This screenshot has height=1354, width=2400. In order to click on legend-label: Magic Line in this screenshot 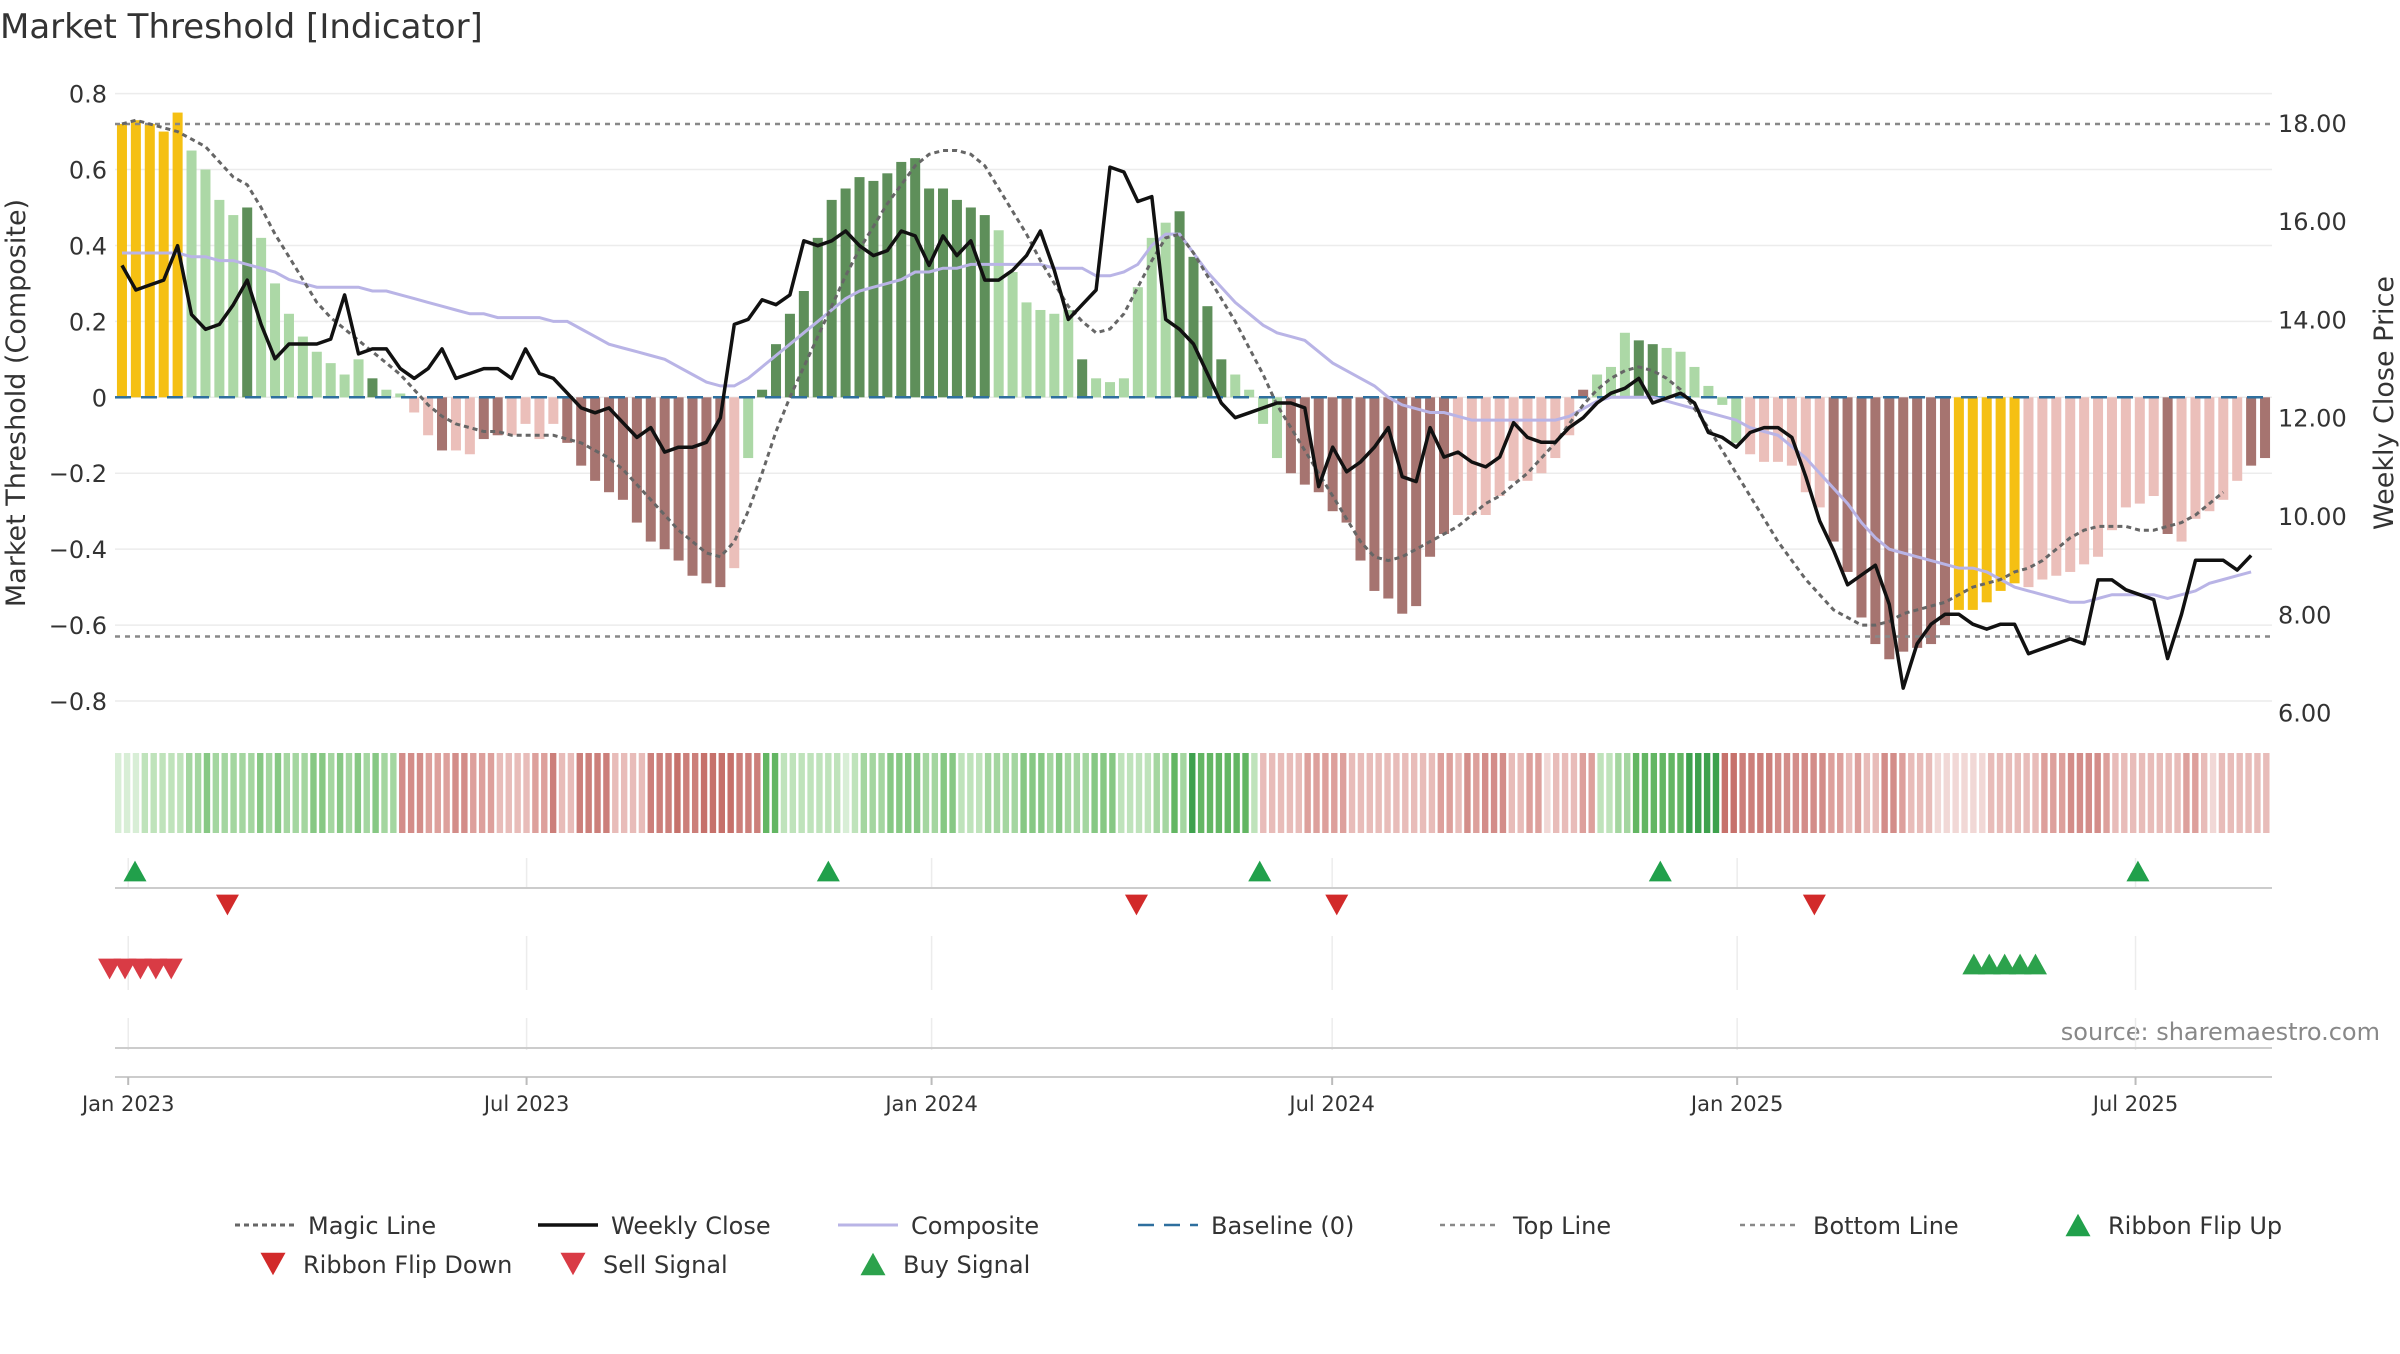, I will do `click(372, 1226)`.